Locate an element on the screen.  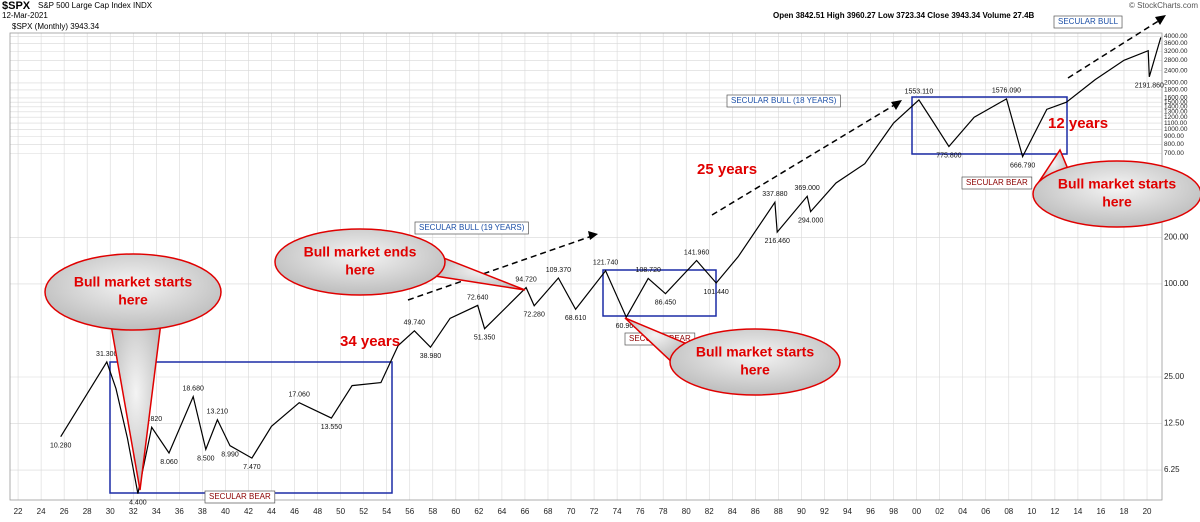
x-tick-label: 12 is located at coordinates (1054, 511).